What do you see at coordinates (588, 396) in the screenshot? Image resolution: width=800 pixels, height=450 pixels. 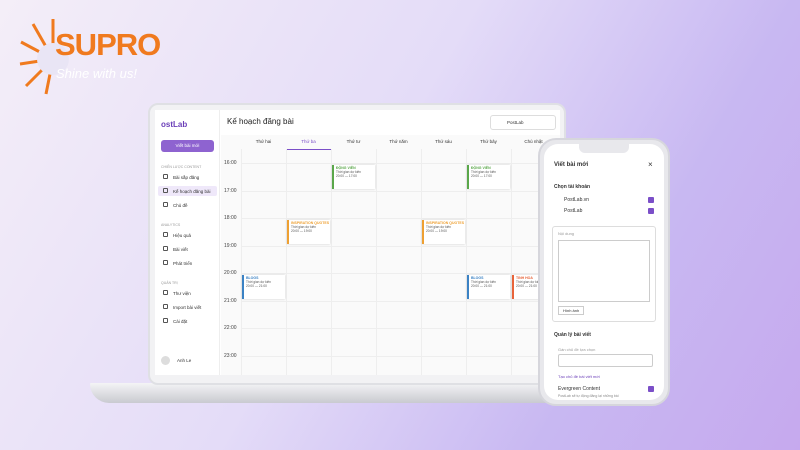 I see `evergreen-note: PostLab sẽ tự động đăng lại những bài` at bounding box center [588, 396].